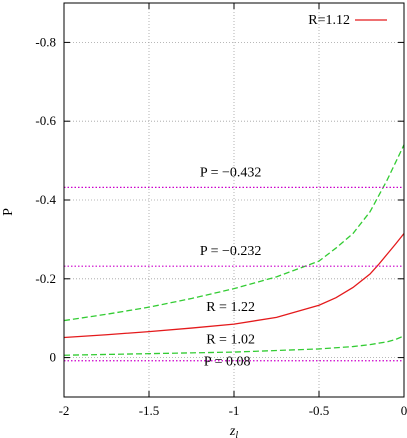 The height and width of the screenshot is (438, 407). I want to click on annotation: R = 1.22, so click(230, 307).